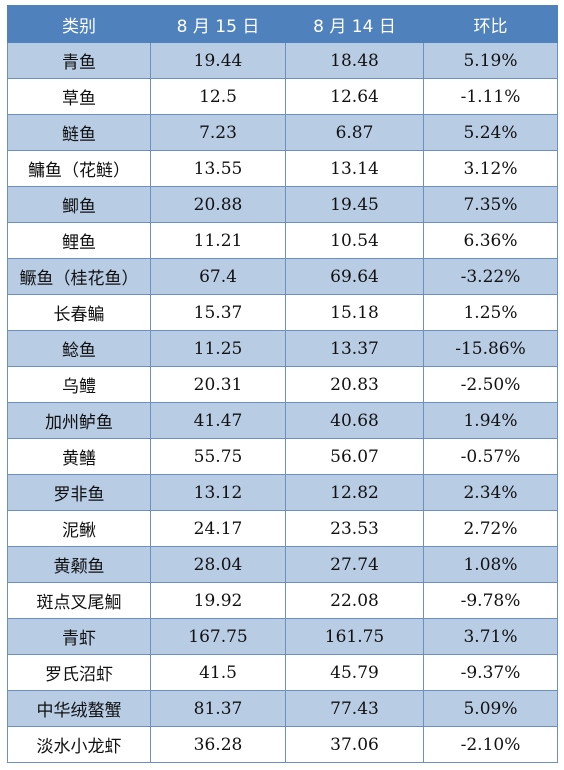 The height and width of the screenshot is (770, 564). What do you see at coordinates (218, 420) in the screenshot?
I see `aug-15-price-cell: 41.47` at bounding box center [218, 420].